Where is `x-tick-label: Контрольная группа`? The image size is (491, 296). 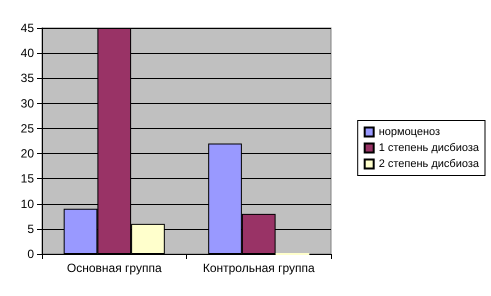
x-tick-label: Контрольная группа is located at coordinates (258, 268).